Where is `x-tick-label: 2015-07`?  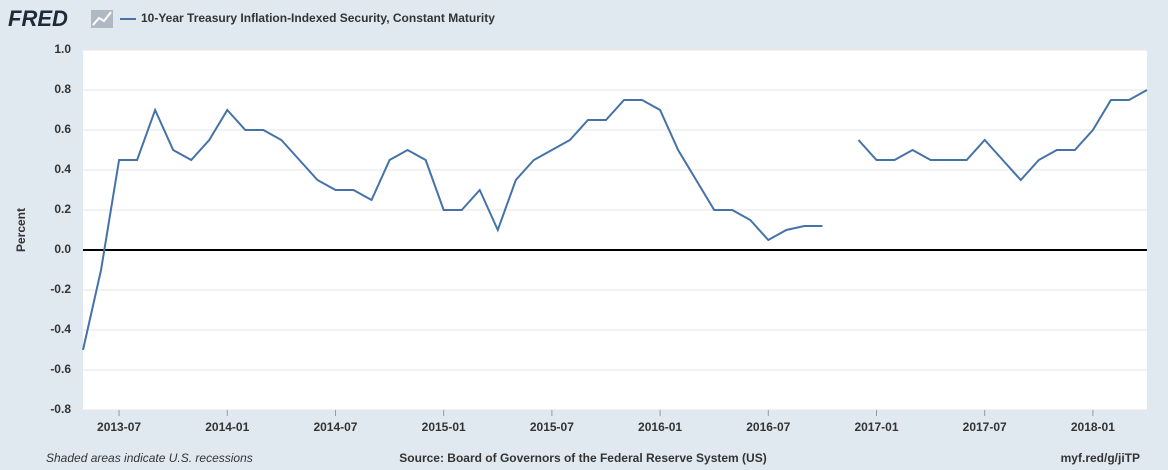 x-tick-label: 2015-07 is located at coordinates (552, 427).